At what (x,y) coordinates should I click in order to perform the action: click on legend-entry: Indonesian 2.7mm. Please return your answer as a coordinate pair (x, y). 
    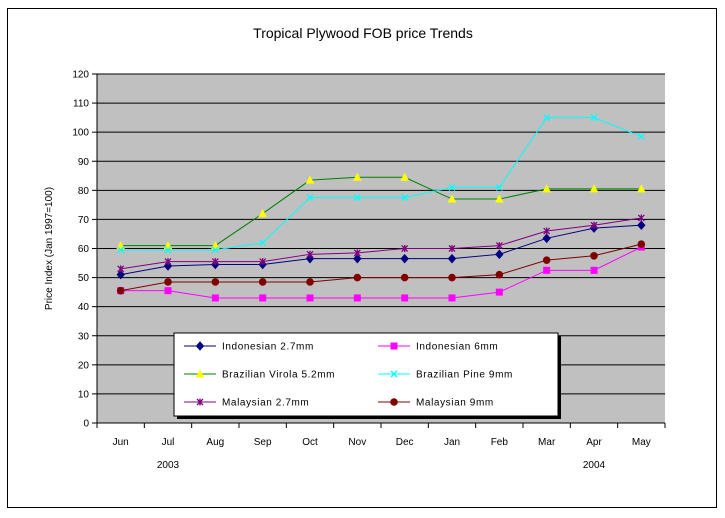
    Looking at the image, I should click on (248, 347).